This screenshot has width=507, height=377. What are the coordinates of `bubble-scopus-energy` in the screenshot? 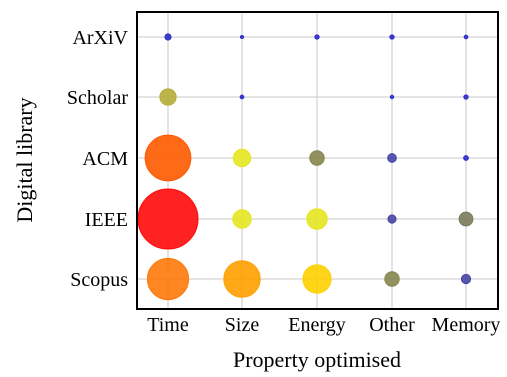 It's located at (317, 279).